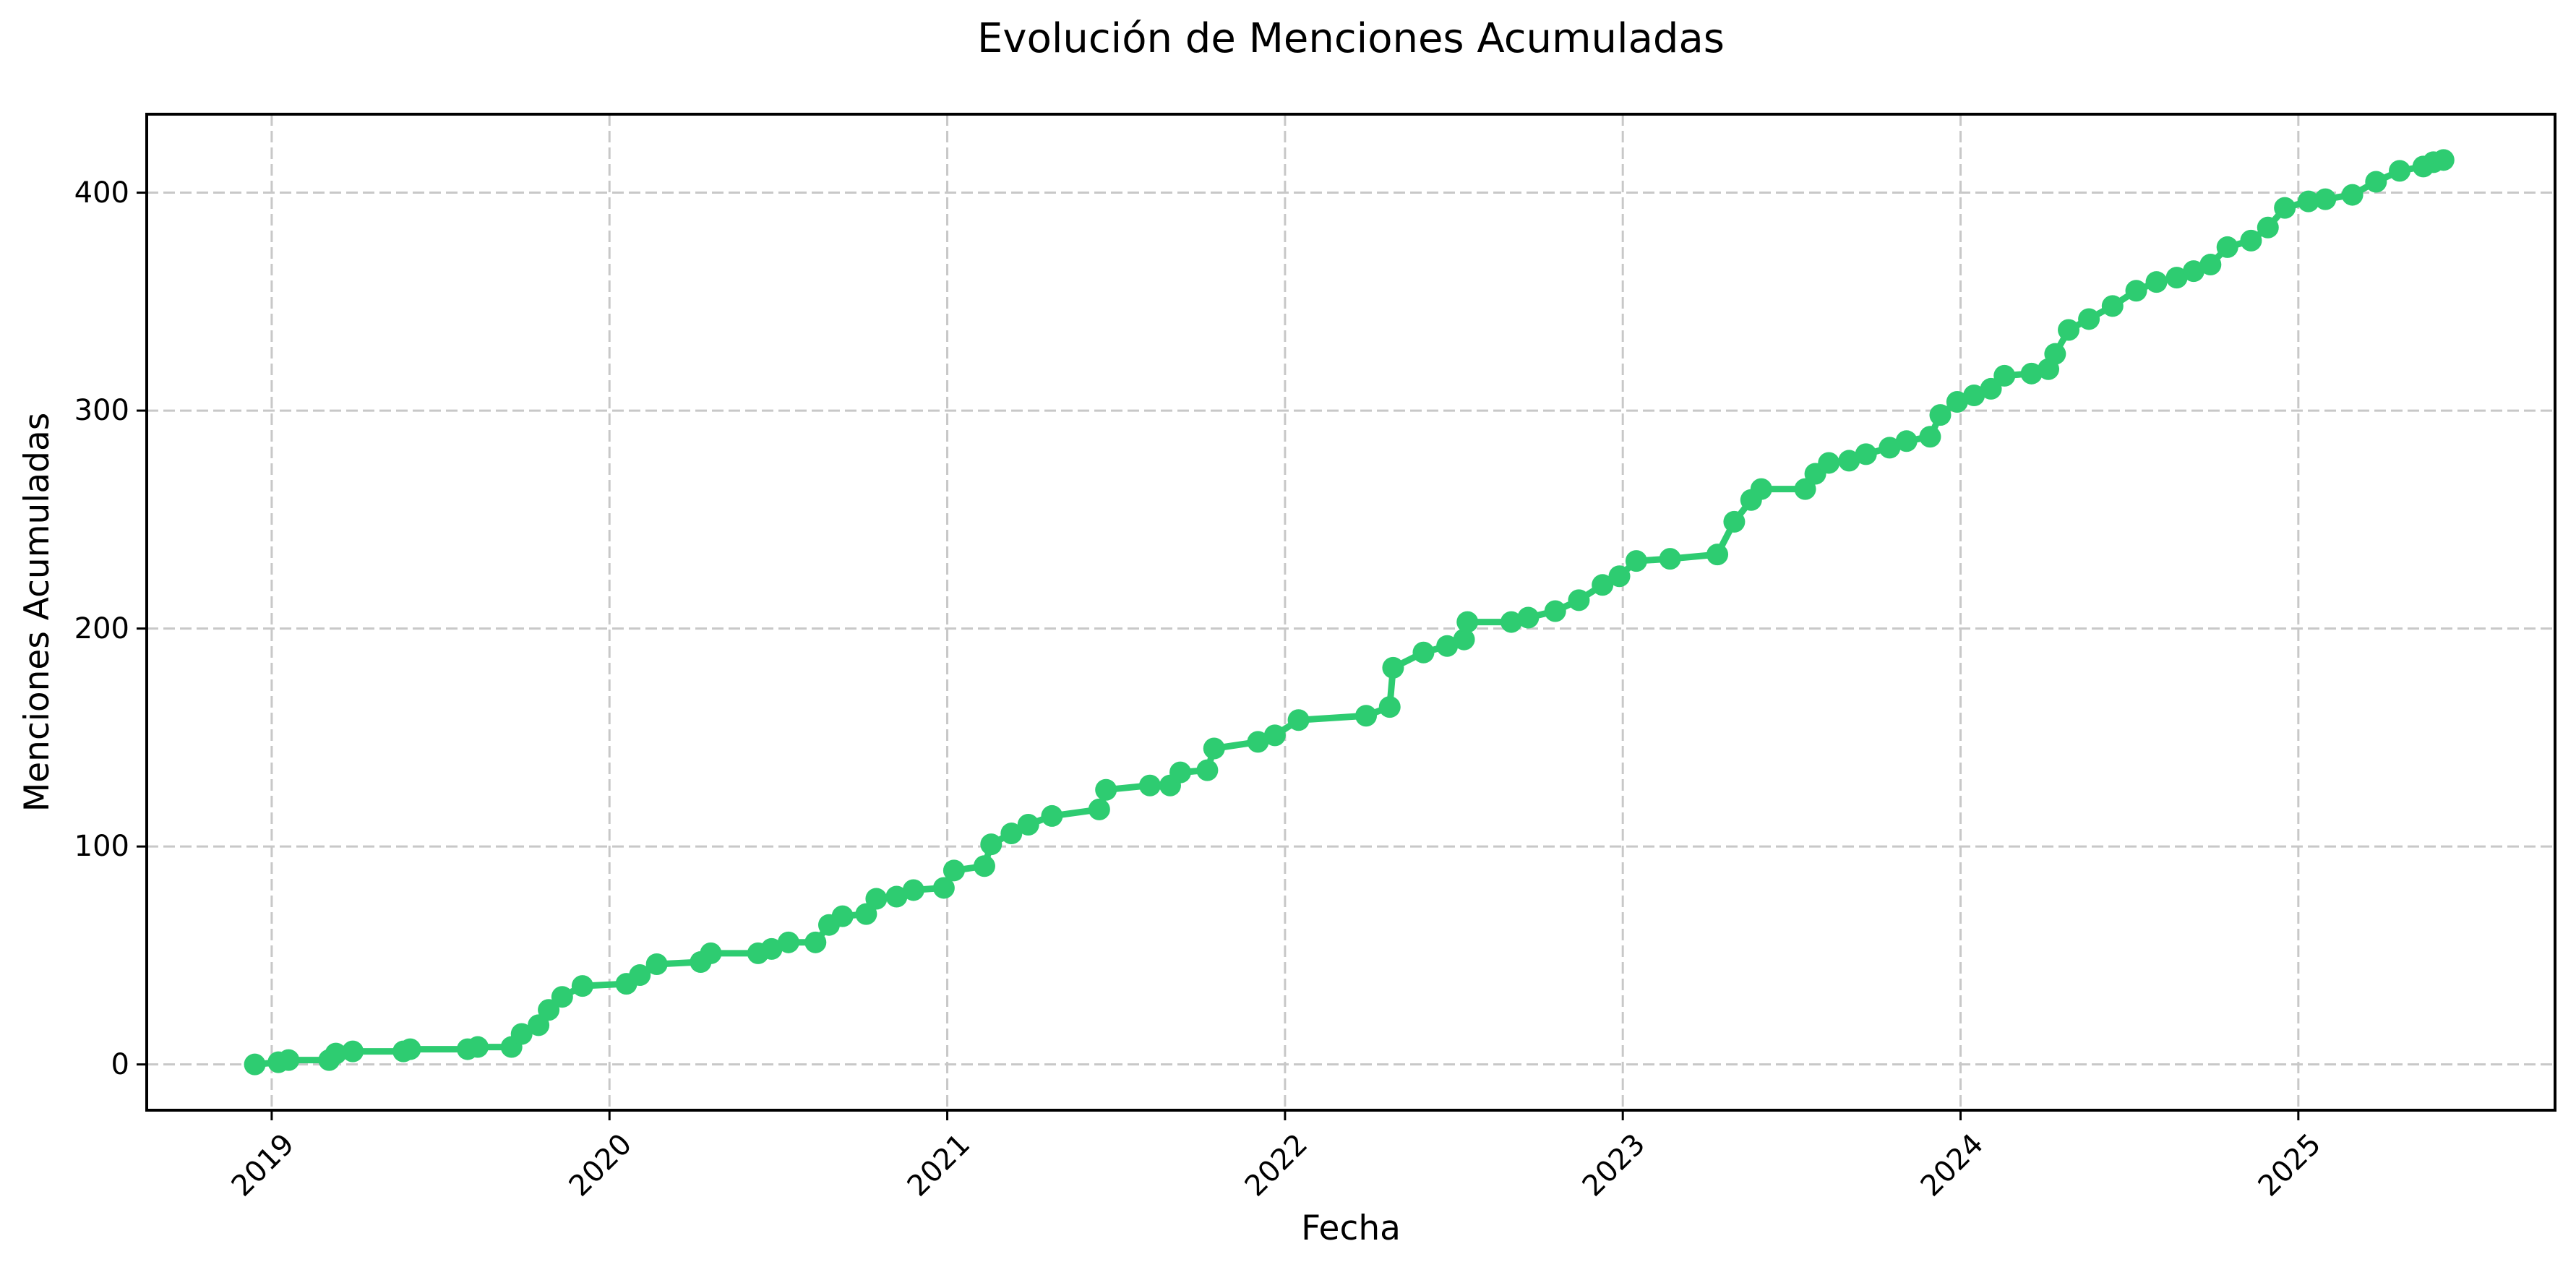 This screenshot has height=1275, width=2576. Describe the element at coordinates (102, 411) in the screenshot. I see `y-tick-label: 300` at that location.